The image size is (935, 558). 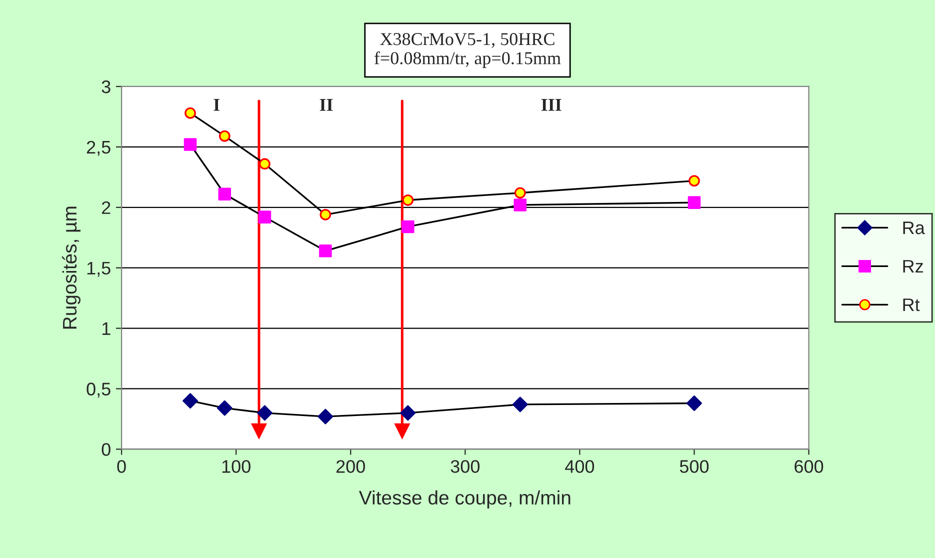 I want to click on x-tick-label: 500, so click(x=694, y=466).